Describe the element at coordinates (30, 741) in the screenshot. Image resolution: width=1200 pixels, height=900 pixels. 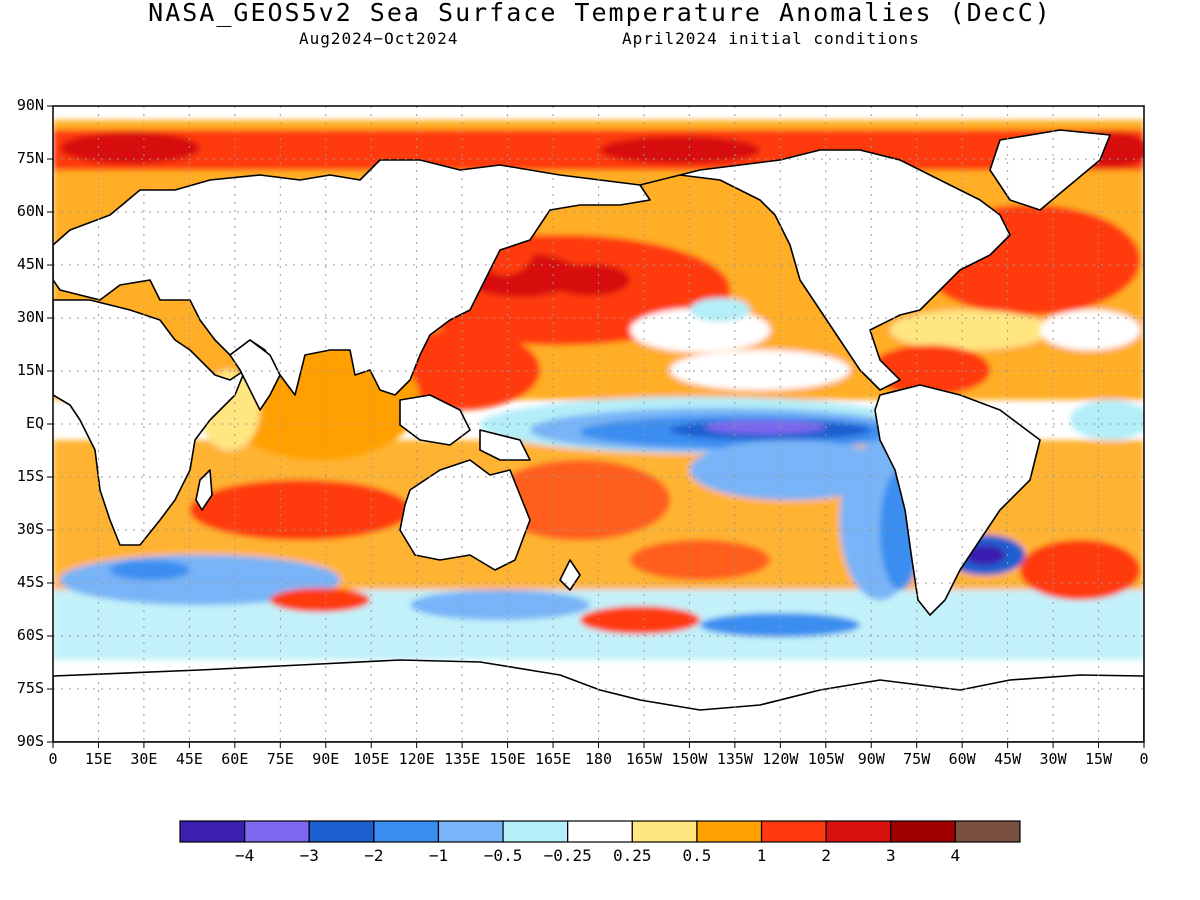
I see `lat-label: 90S` at that location.